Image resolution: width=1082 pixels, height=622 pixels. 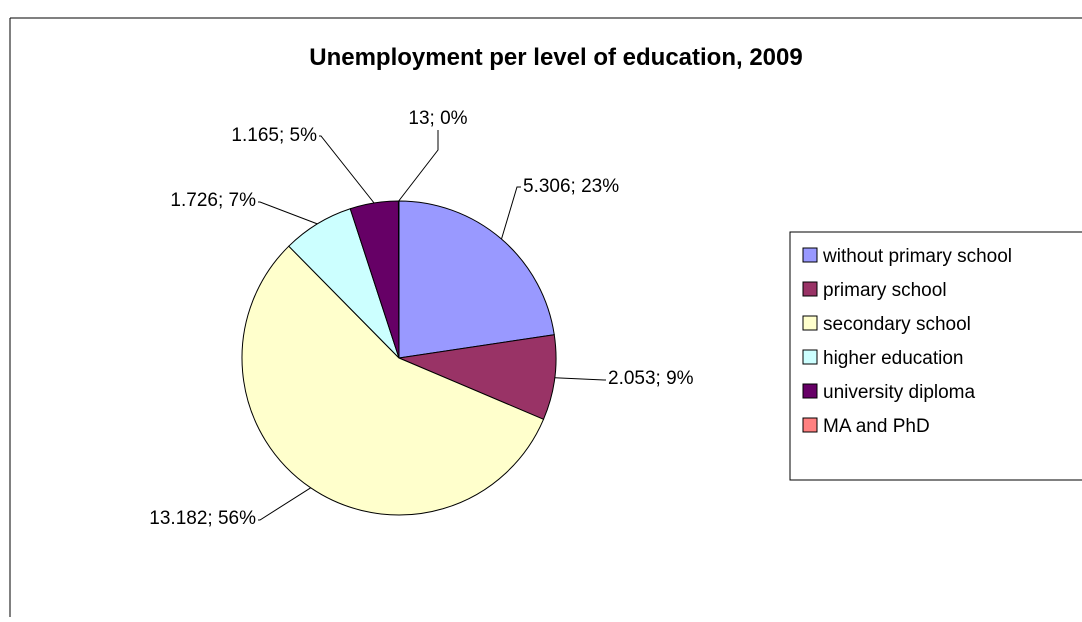 I want to click on data-label-university-diploma: 1.165; 5%, so click(x=274, y=135).